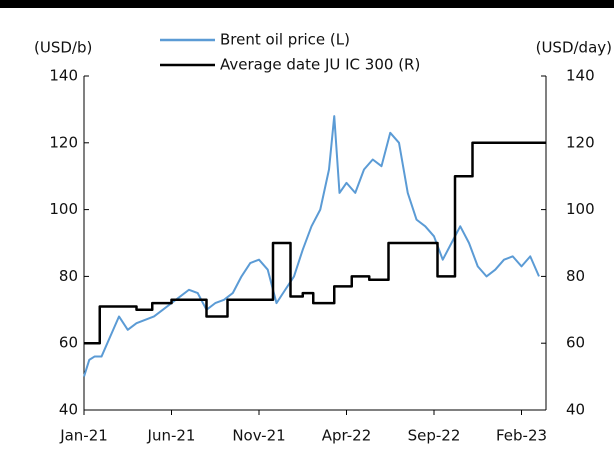  What do you see at coordinates (580, 209) in the screenshot?
I see `y2-tick-label: 100` at bounding box center [580, 209].